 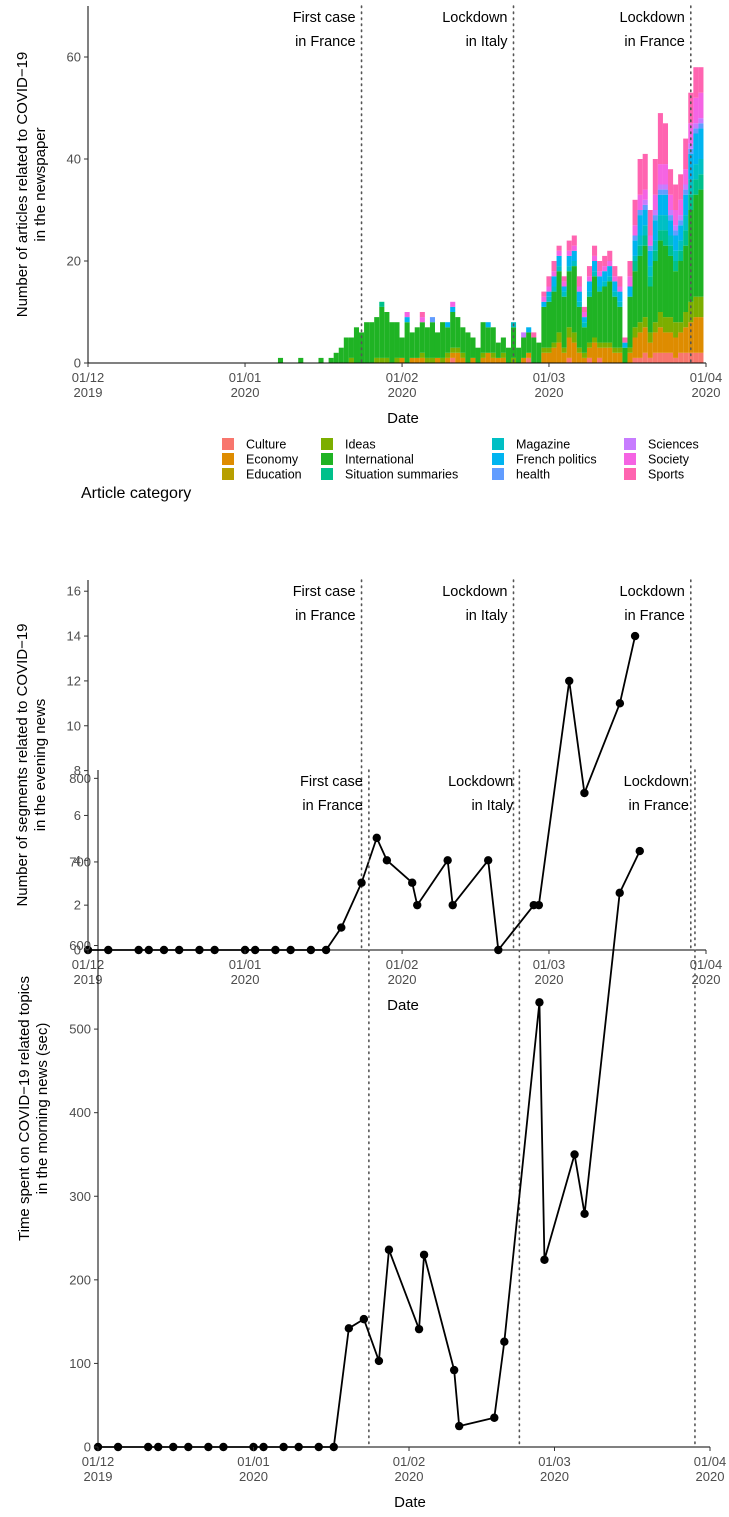 What do you see at coordinates (666, 475) in the screenshot?
I see `legend-item-label: Sports` at bounding box center [666, 475].